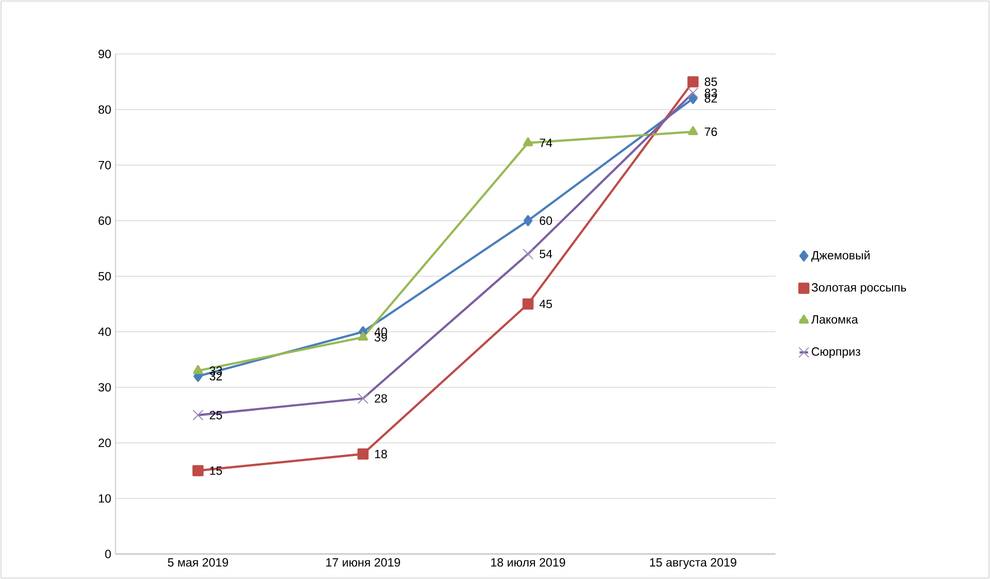 Image resolution: width=990 pixels, height=579 pixels. Describe the element at coordinates (104, 109) in the screenshot. I see `y-tick-label: 80` at that location.